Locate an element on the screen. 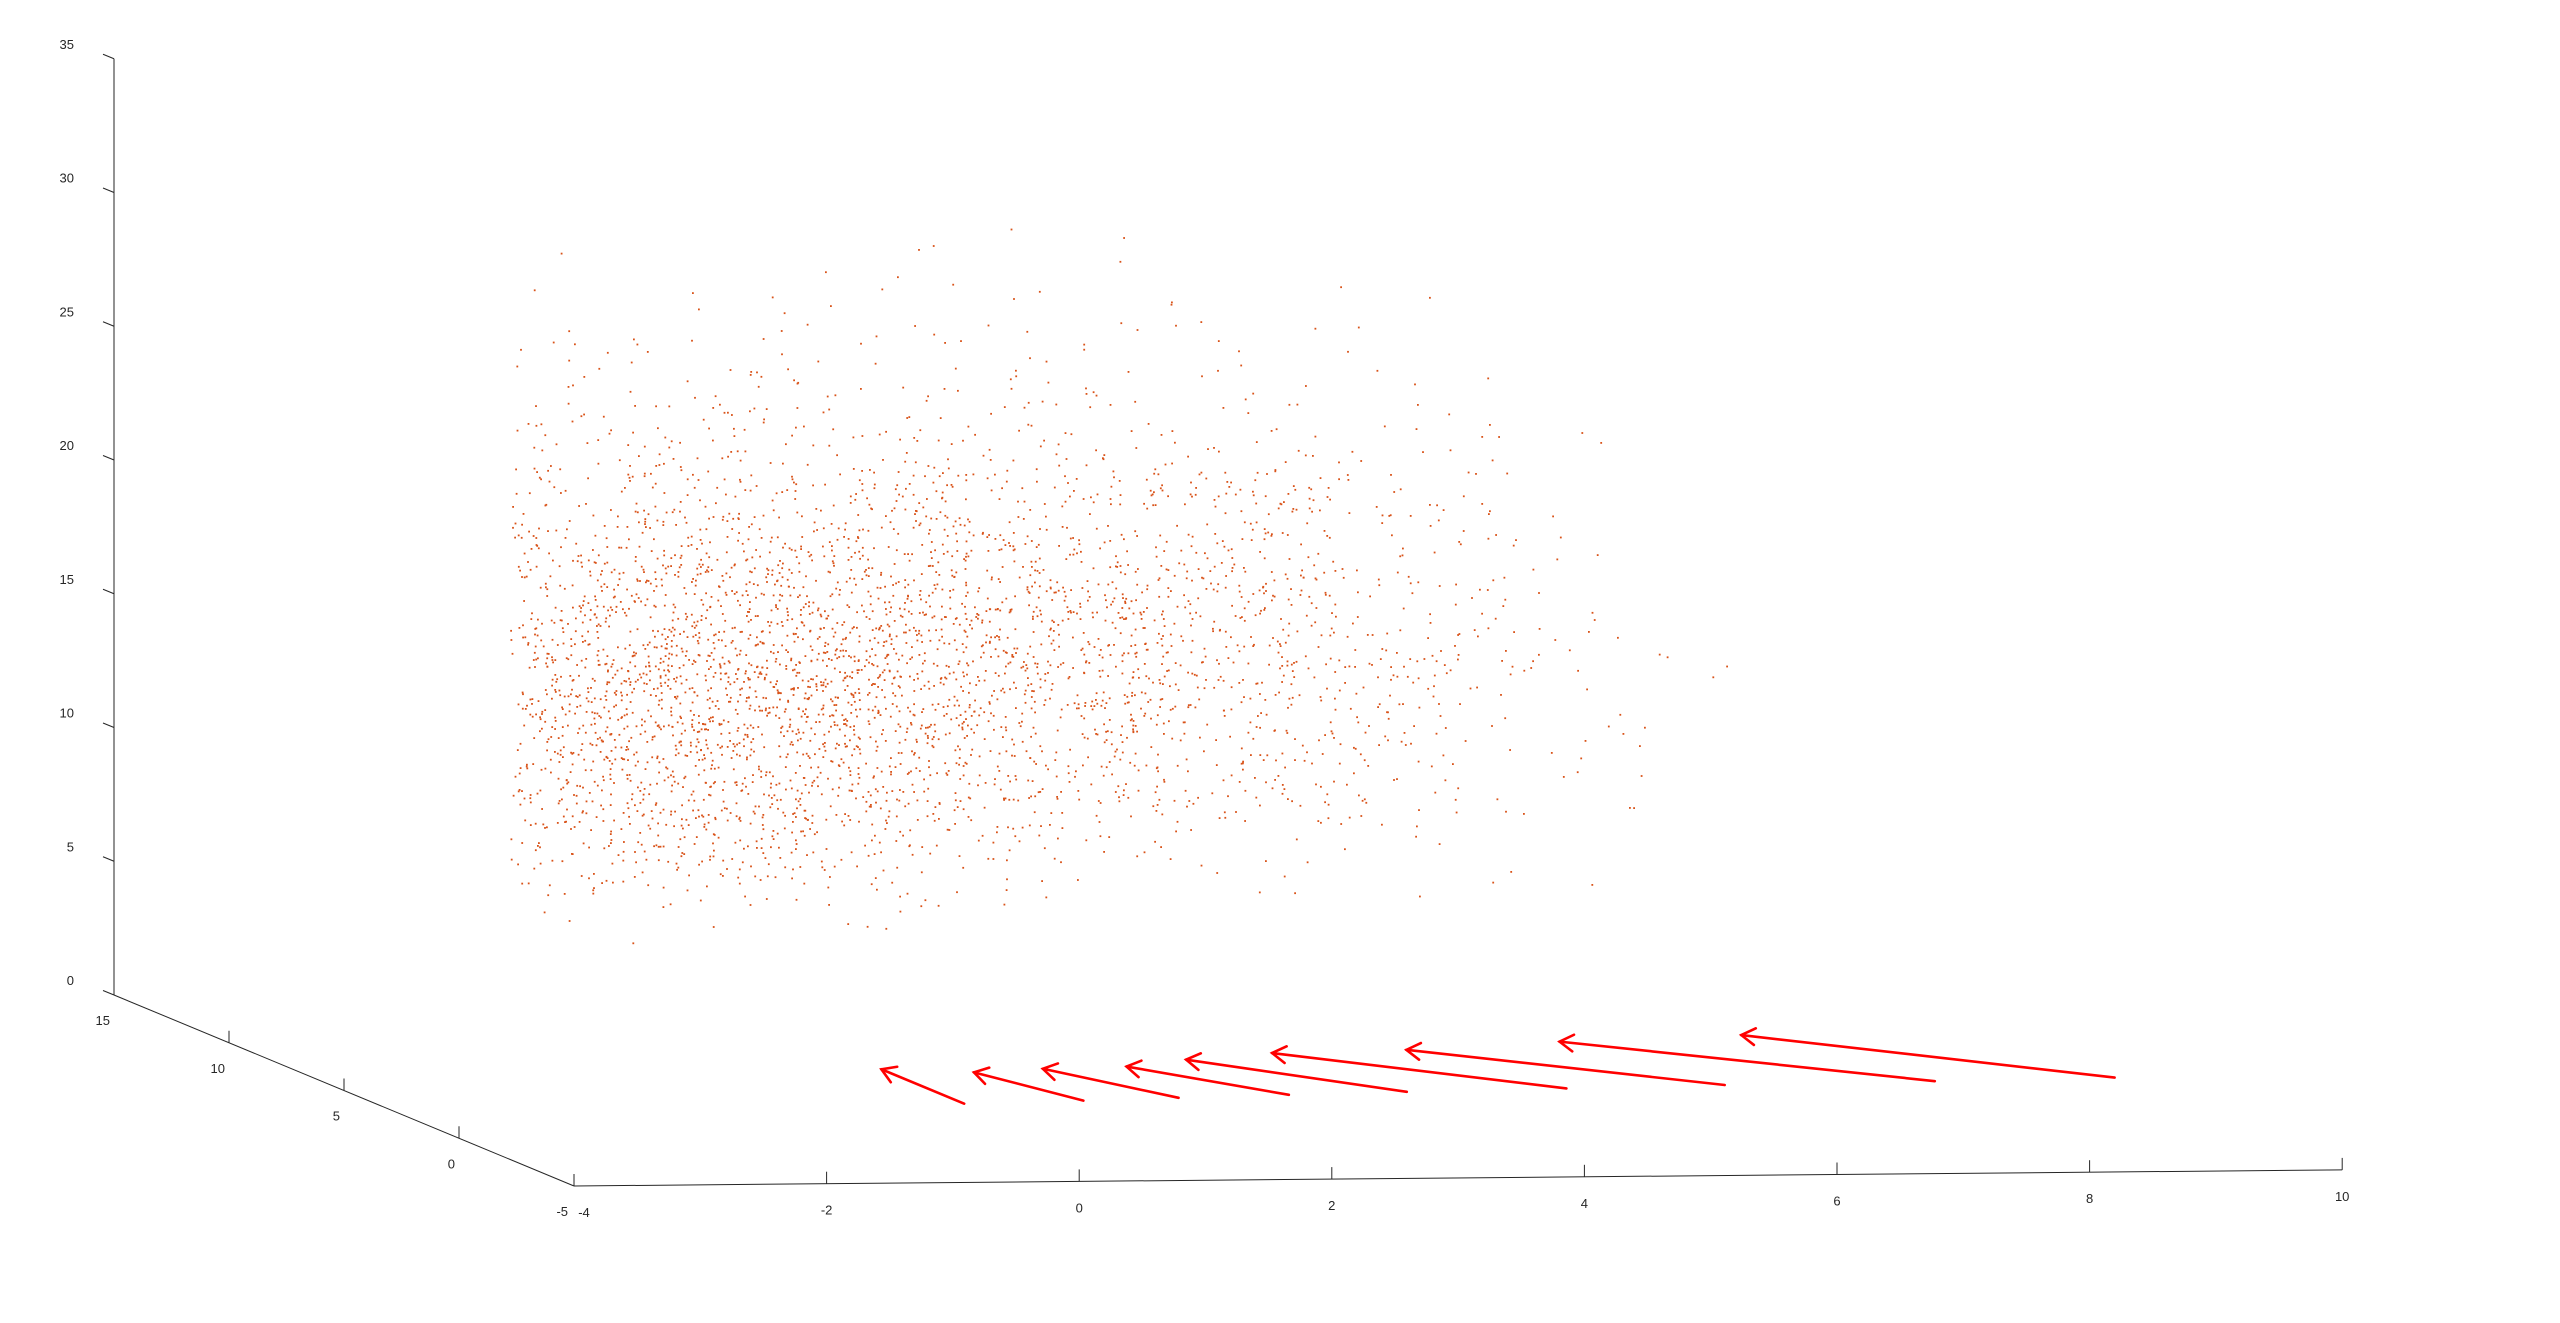  z-tick-label: 0 is located at coordinates (70, 980).